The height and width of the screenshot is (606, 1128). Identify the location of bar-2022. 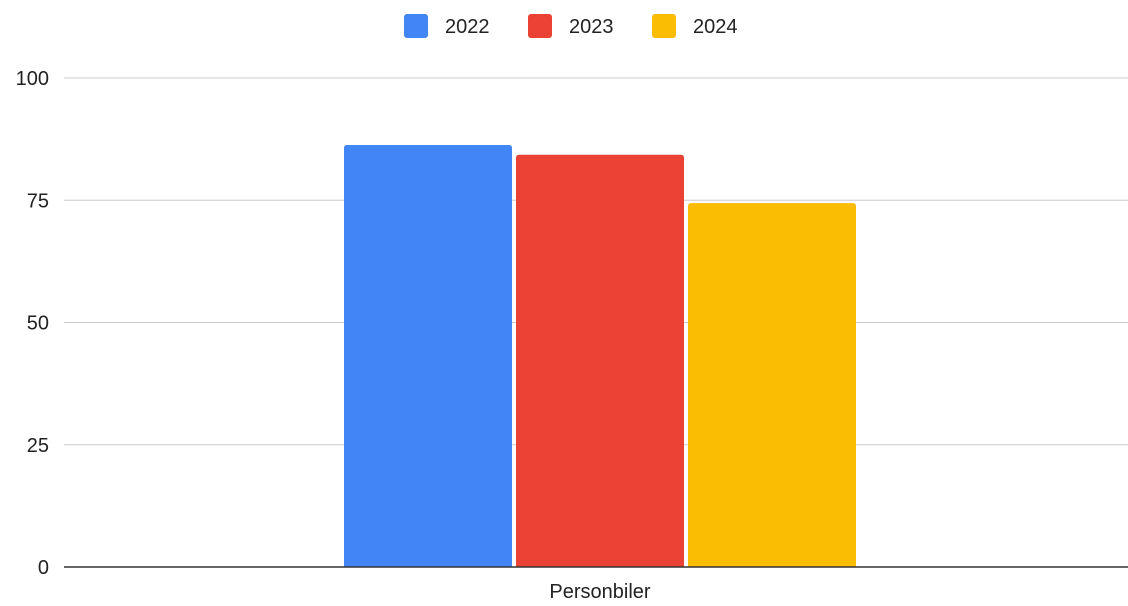
(428, 356).